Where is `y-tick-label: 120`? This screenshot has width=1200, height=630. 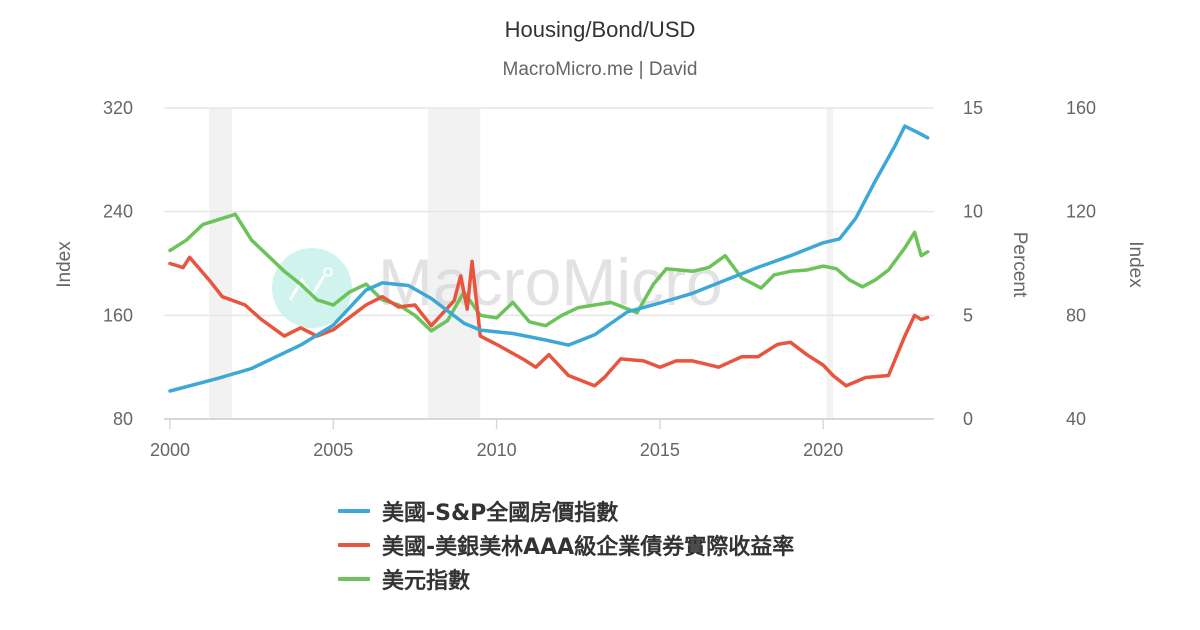
y-tick-label: 120 is located at coordinates (1081, 212).